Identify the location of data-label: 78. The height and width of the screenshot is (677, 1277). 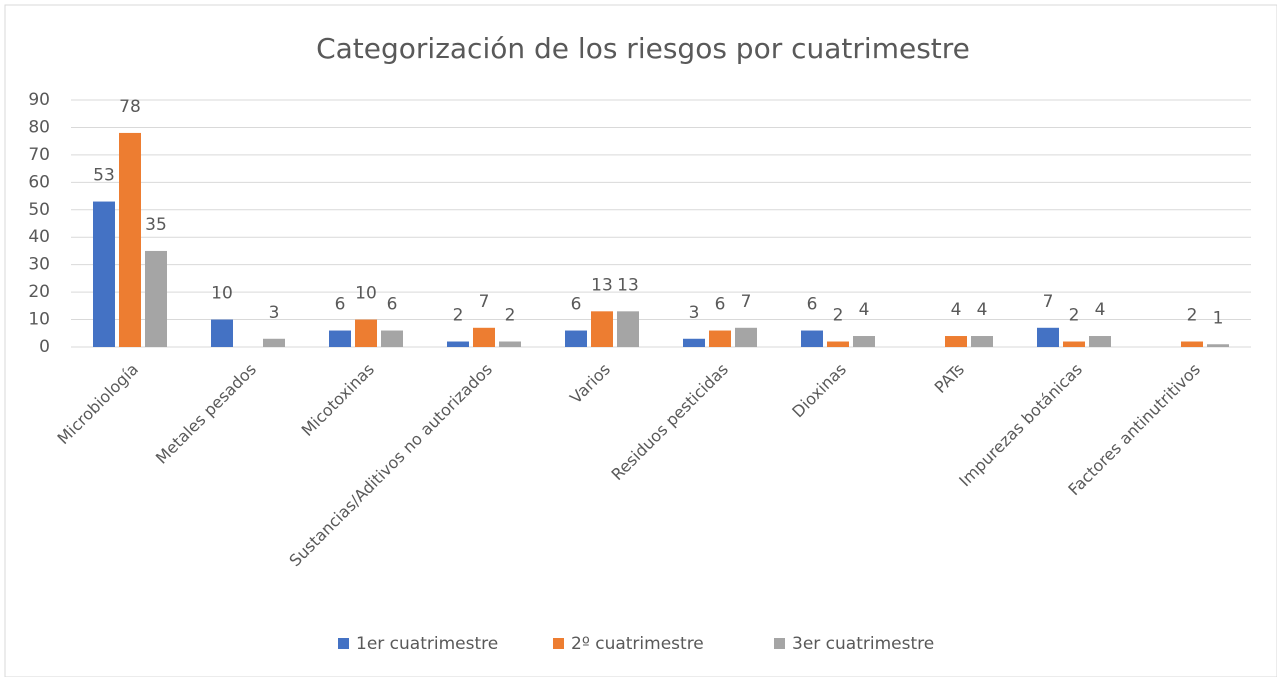
(130, 107).